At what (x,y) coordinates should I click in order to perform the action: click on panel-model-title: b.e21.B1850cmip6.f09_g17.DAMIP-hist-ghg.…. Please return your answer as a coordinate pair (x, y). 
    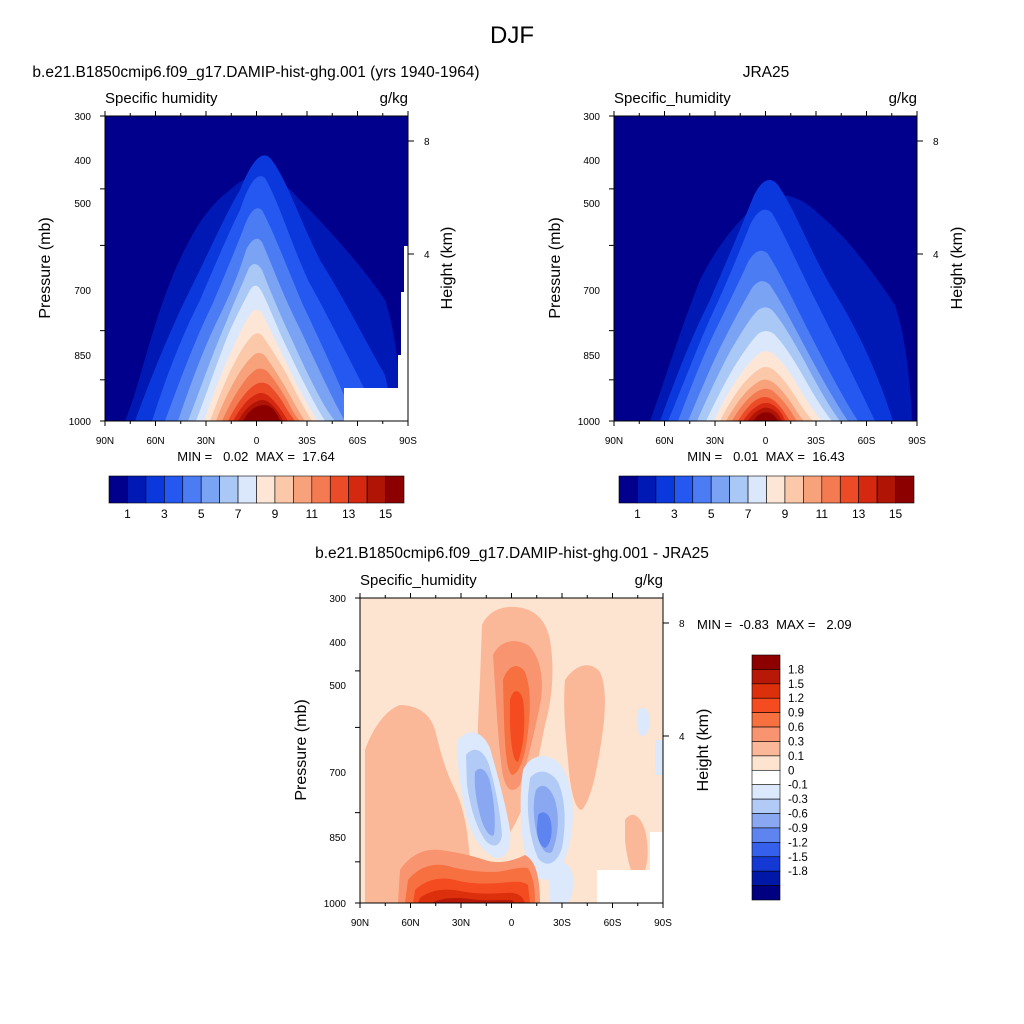
    Looking at the image, I should click on (255, 72).